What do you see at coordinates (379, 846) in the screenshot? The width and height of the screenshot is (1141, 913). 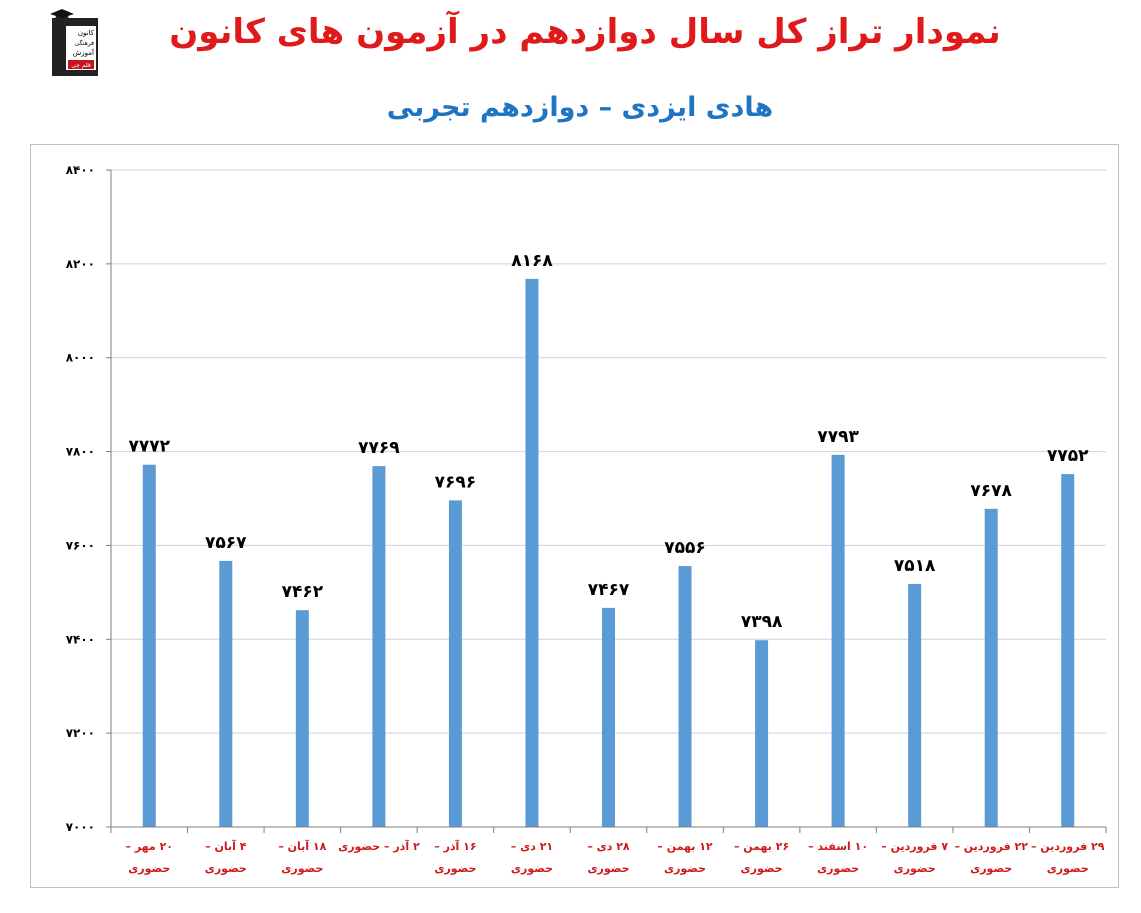 I see `category-label: ۲ آذر – حضوری` at bounding box center [379, 846].